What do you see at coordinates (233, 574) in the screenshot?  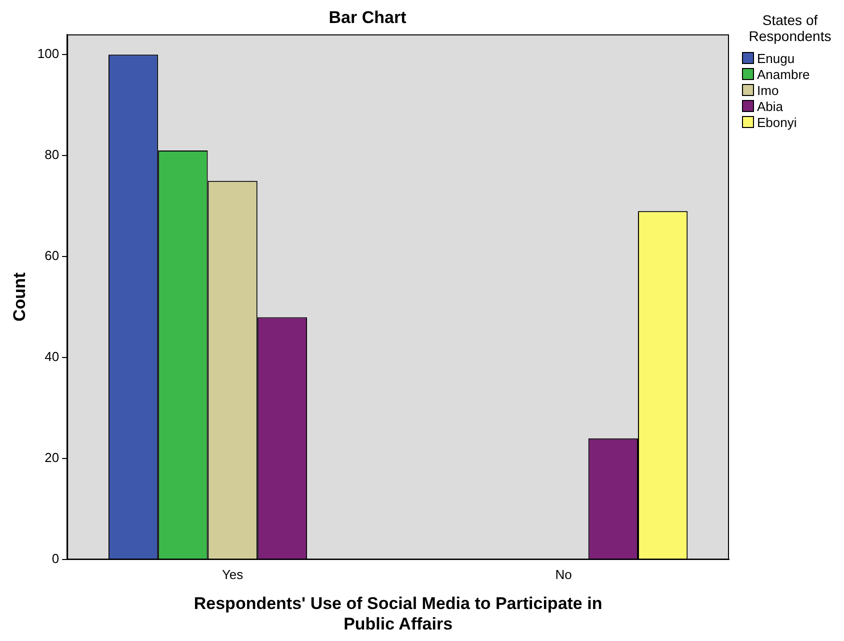 I see `x-tick-label: Yes` at bounding box center [233, 574].